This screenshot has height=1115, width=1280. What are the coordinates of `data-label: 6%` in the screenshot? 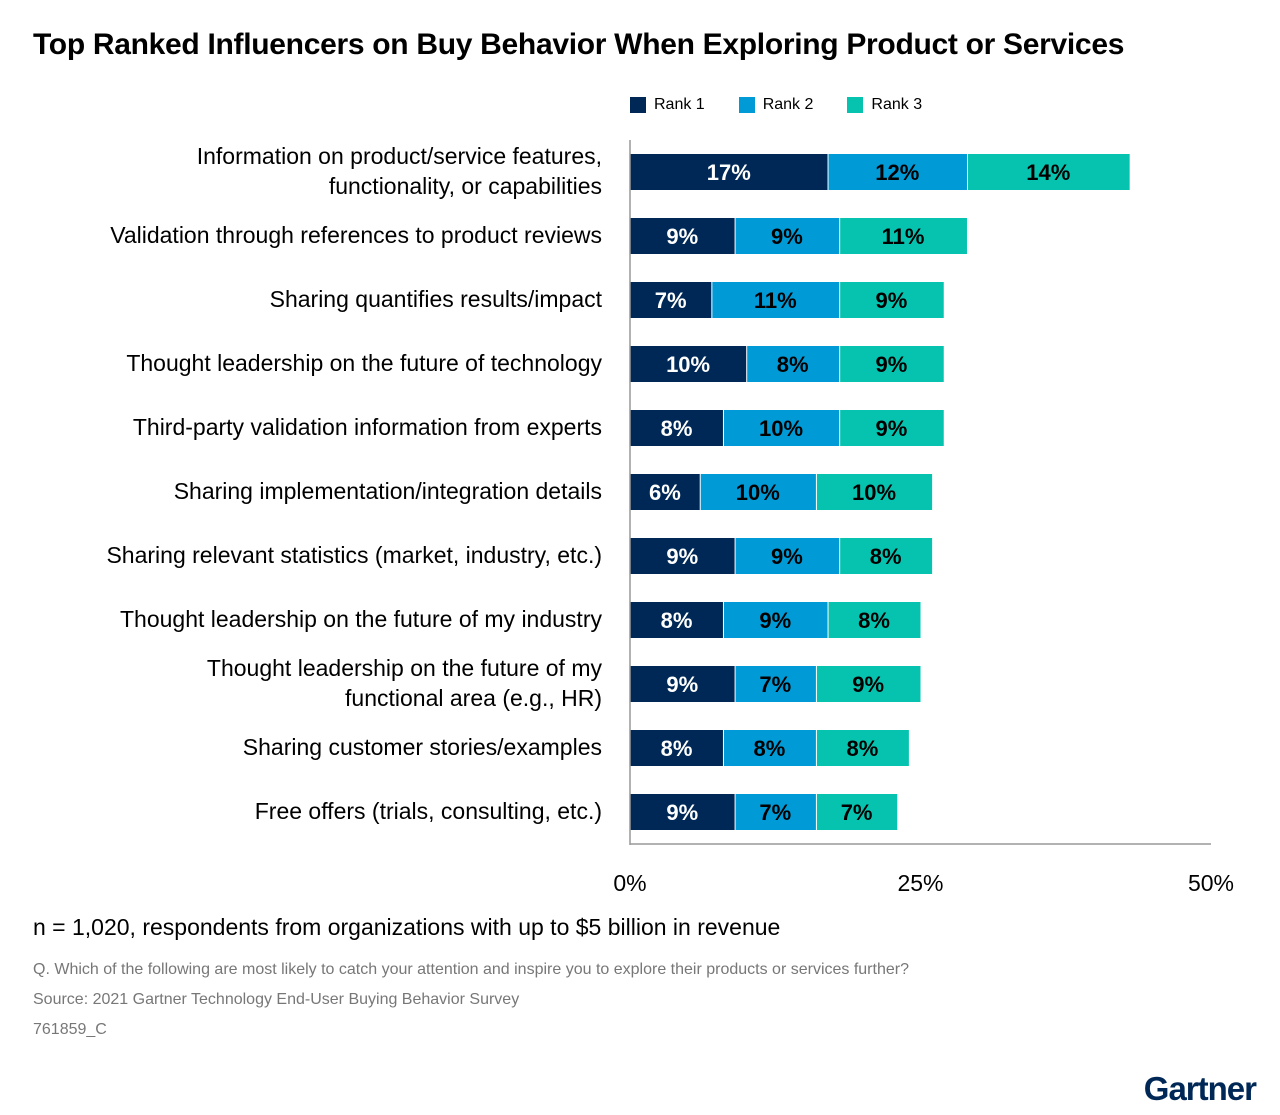 It's located at (665, 492).